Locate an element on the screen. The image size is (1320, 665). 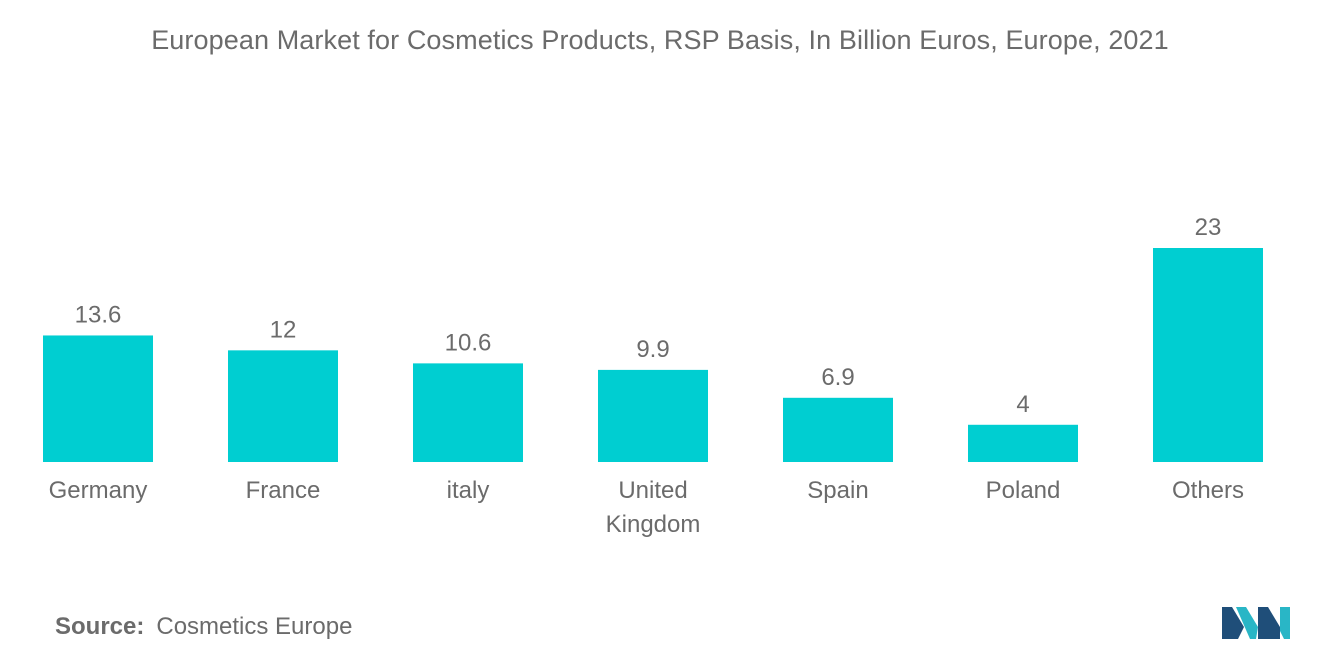
category-label: Others is located at coordinates (1208, 490).